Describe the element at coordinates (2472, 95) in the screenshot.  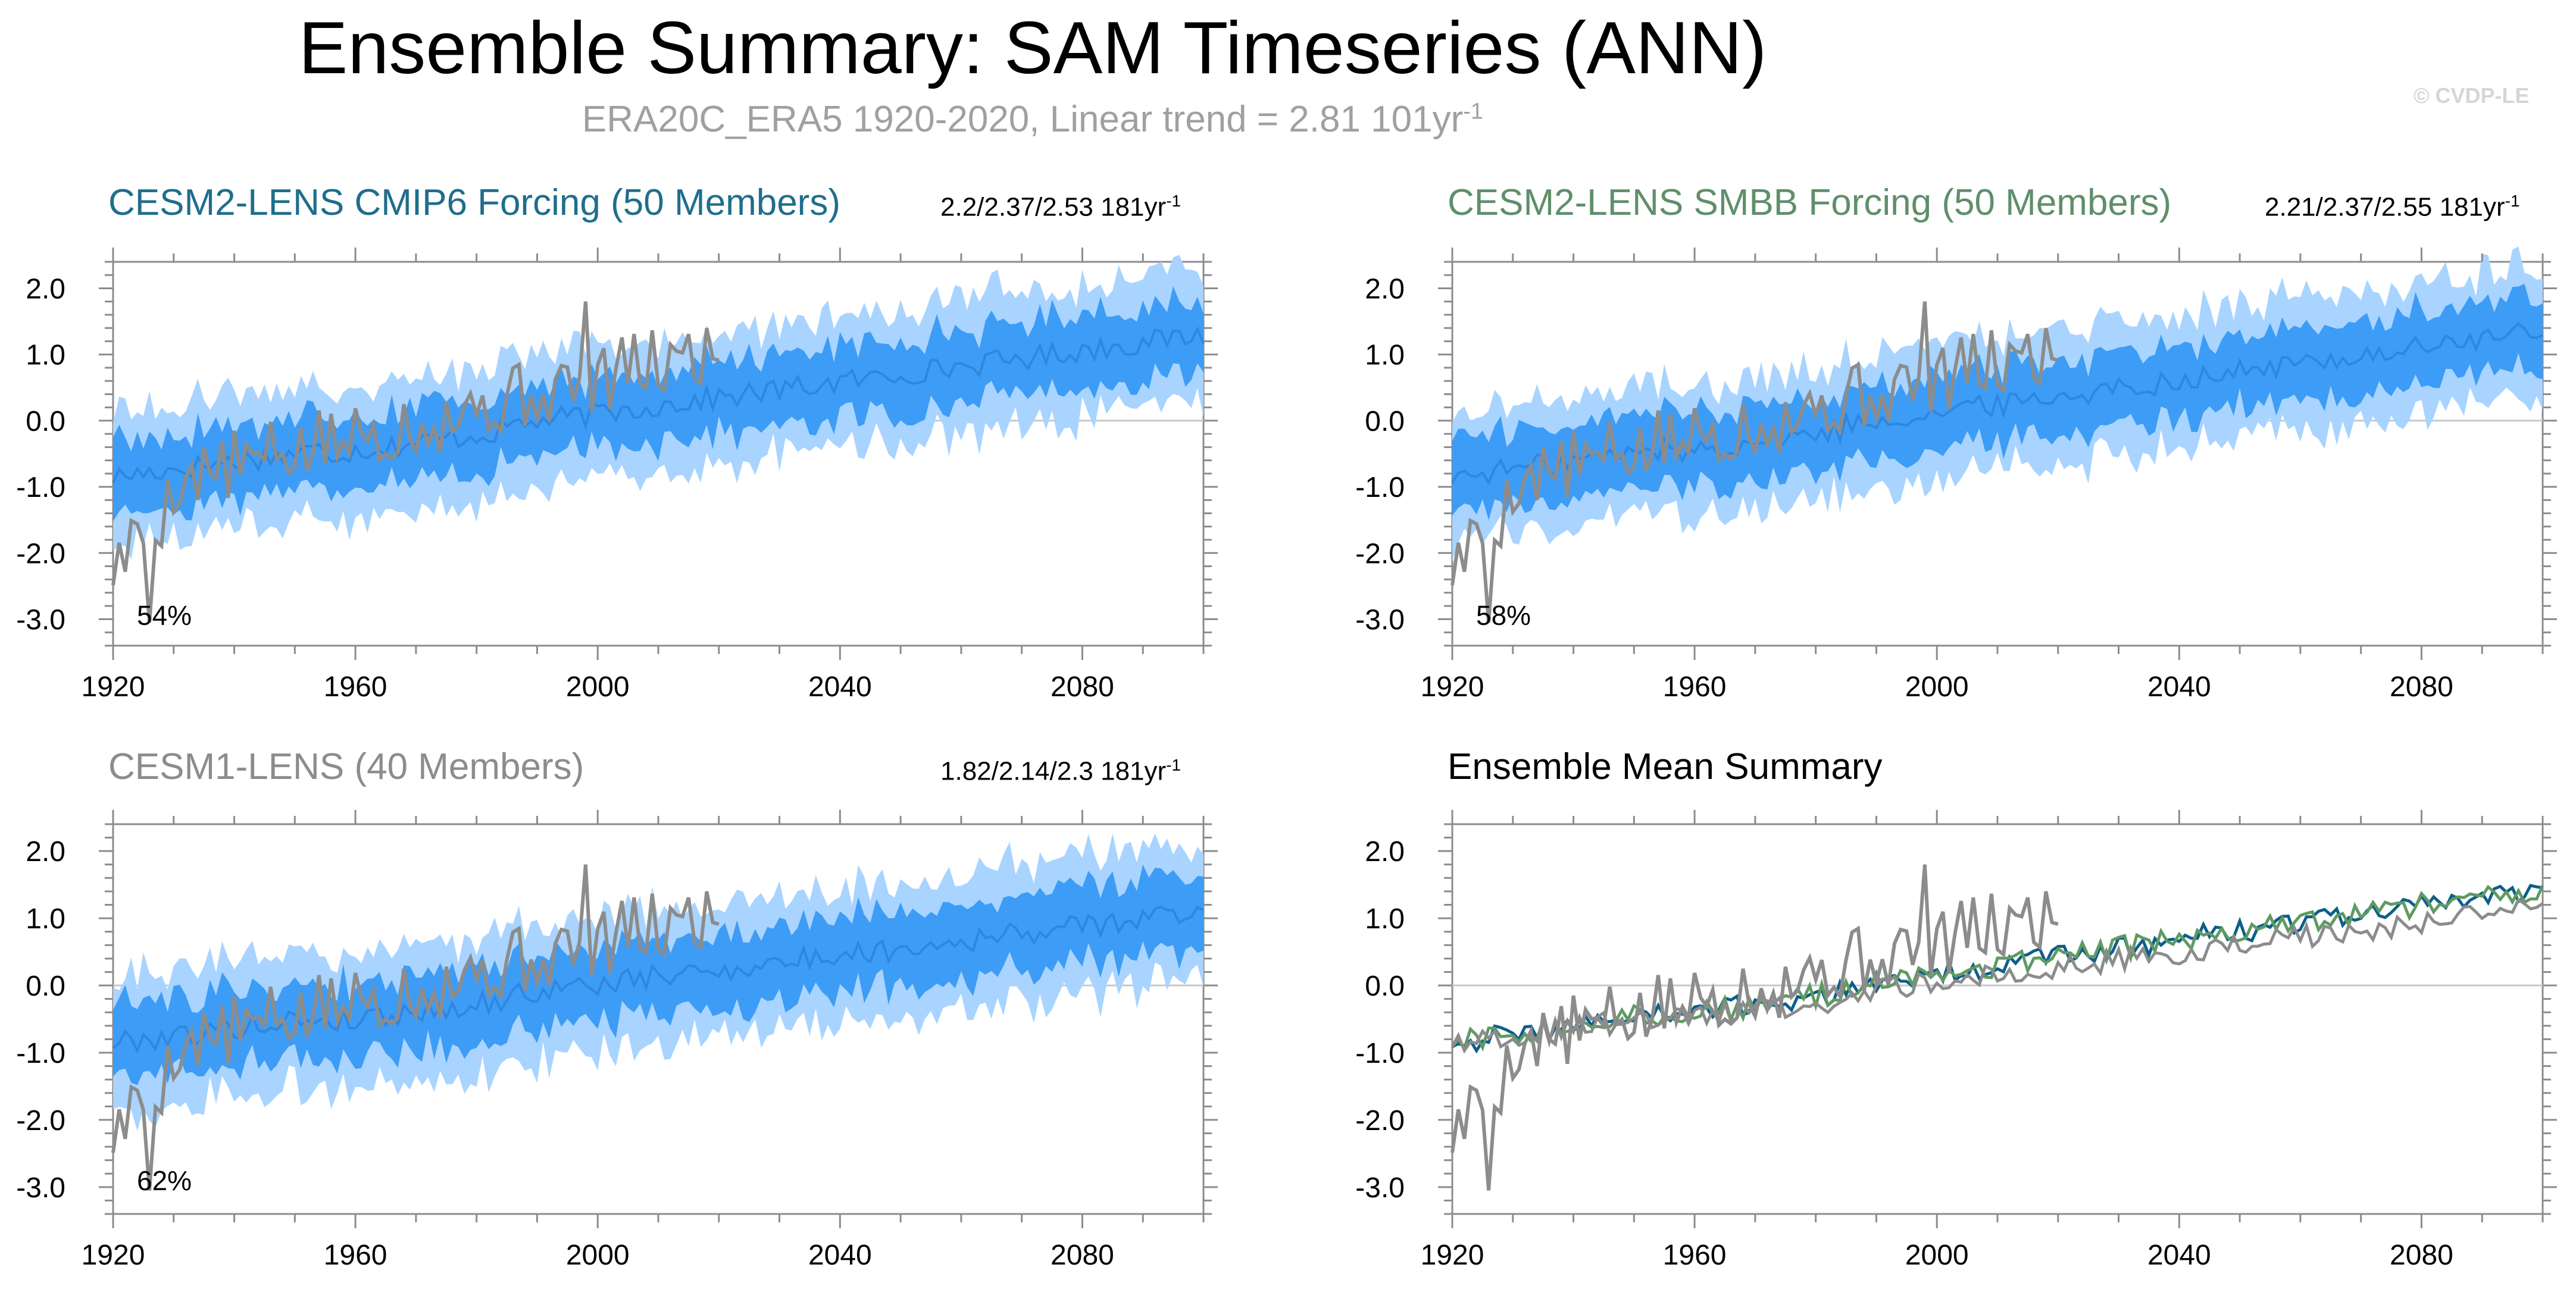
I see `copyright-label: © CVDP-LE` at that location.